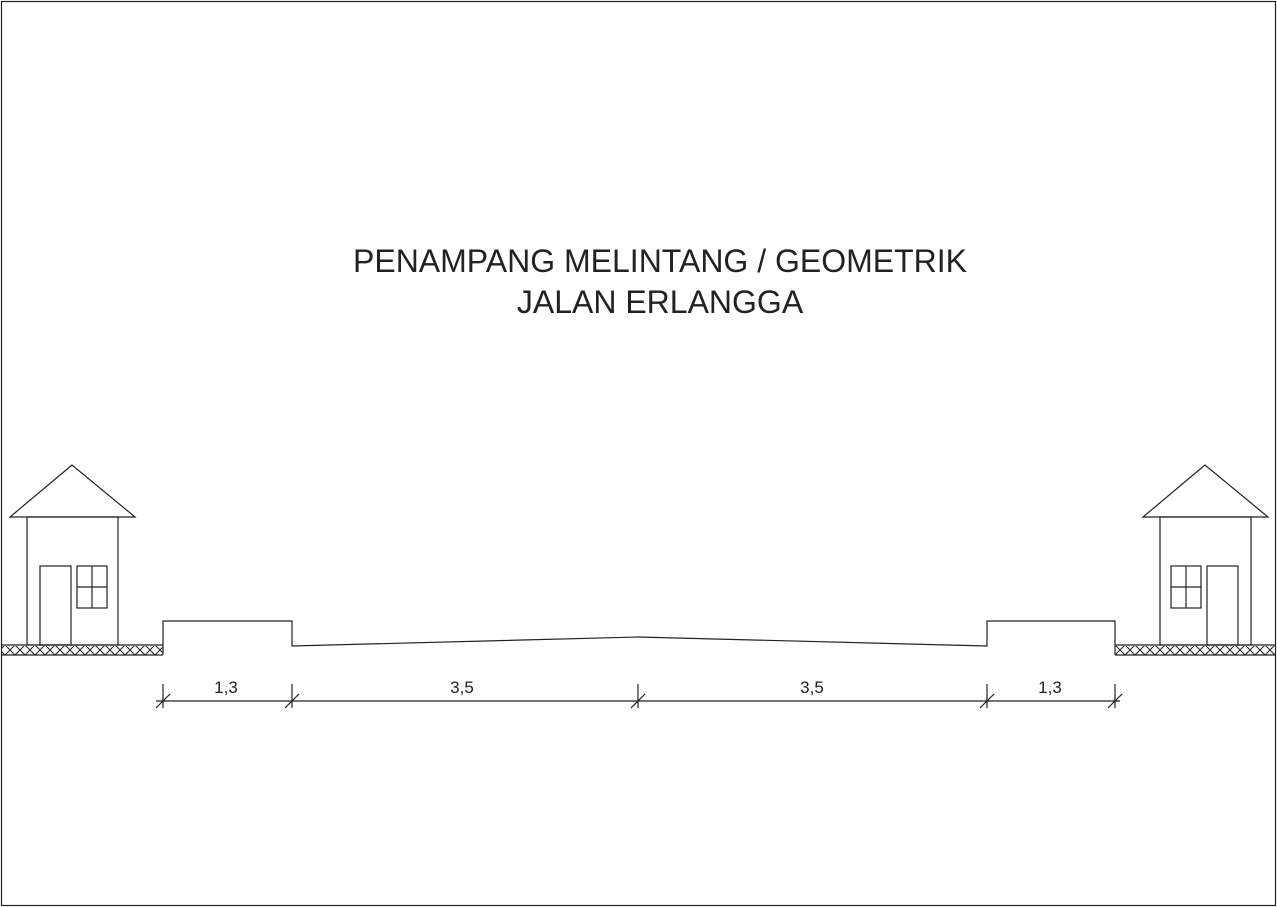  What do you see at coordinates (660, 261) in the screenshot?
I see `title-line-1: PENAMPANG MELINTANG / GEOMETRIK` at bounding box center [660, 261].